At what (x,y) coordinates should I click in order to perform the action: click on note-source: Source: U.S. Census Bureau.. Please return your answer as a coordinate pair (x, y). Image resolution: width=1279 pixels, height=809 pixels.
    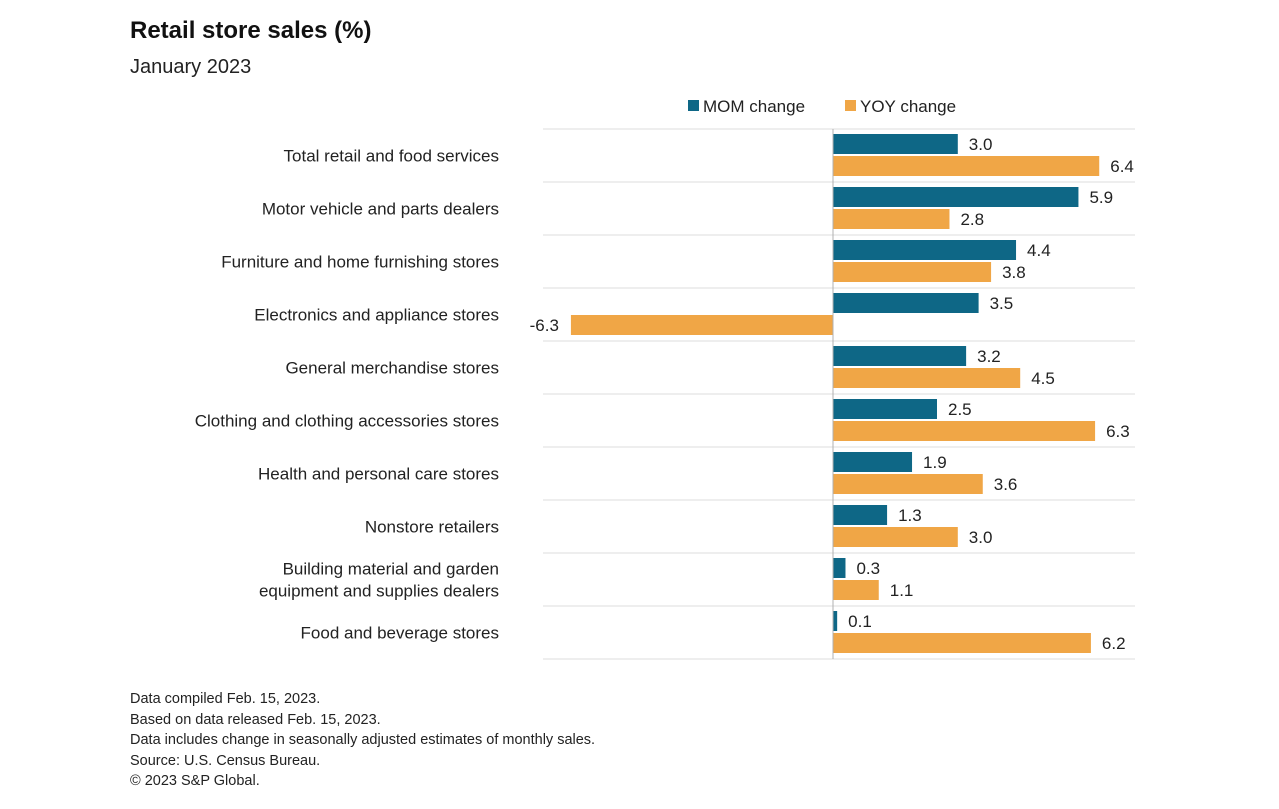
    Looking at the image, I should click on (225, 760).